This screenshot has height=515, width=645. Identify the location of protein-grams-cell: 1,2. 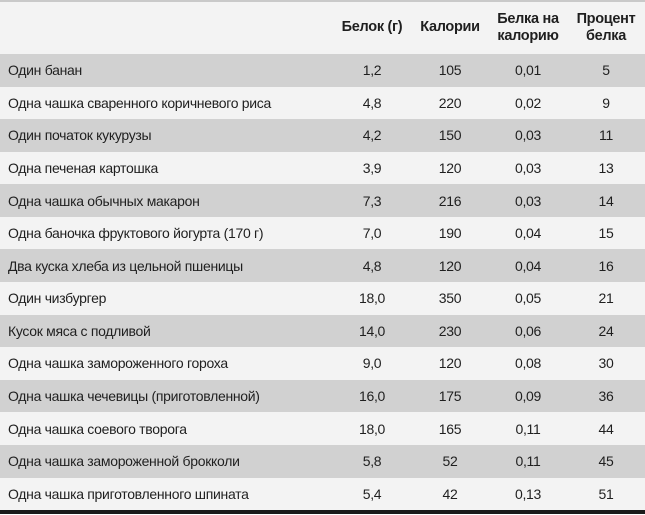
(372, 70).